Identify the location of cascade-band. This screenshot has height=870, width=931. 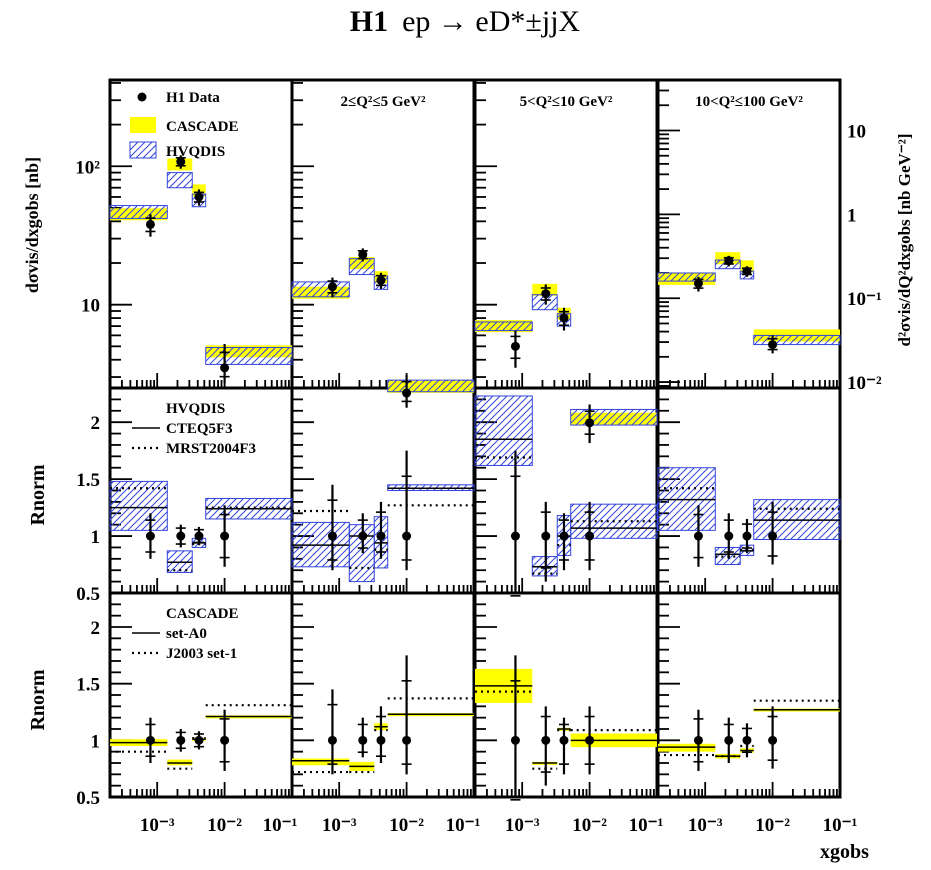
(321, 762).